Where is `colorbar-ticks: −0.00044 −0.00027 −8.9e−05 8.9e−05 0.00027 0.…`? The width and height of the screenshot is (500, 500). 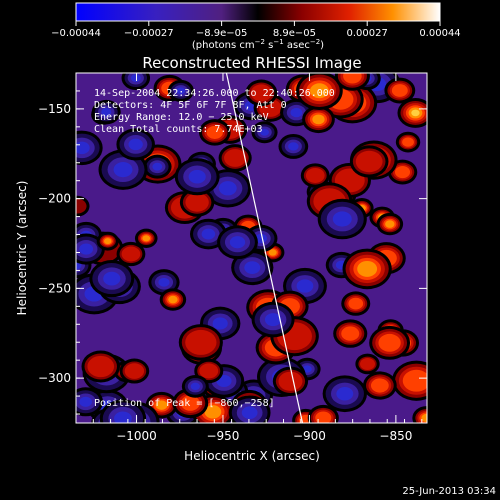
colorbar-ticks: −0.00044 −0.00027 −8.9e−05 8.9e−05 0.00027 0.… is located at coordinates (256, 30).